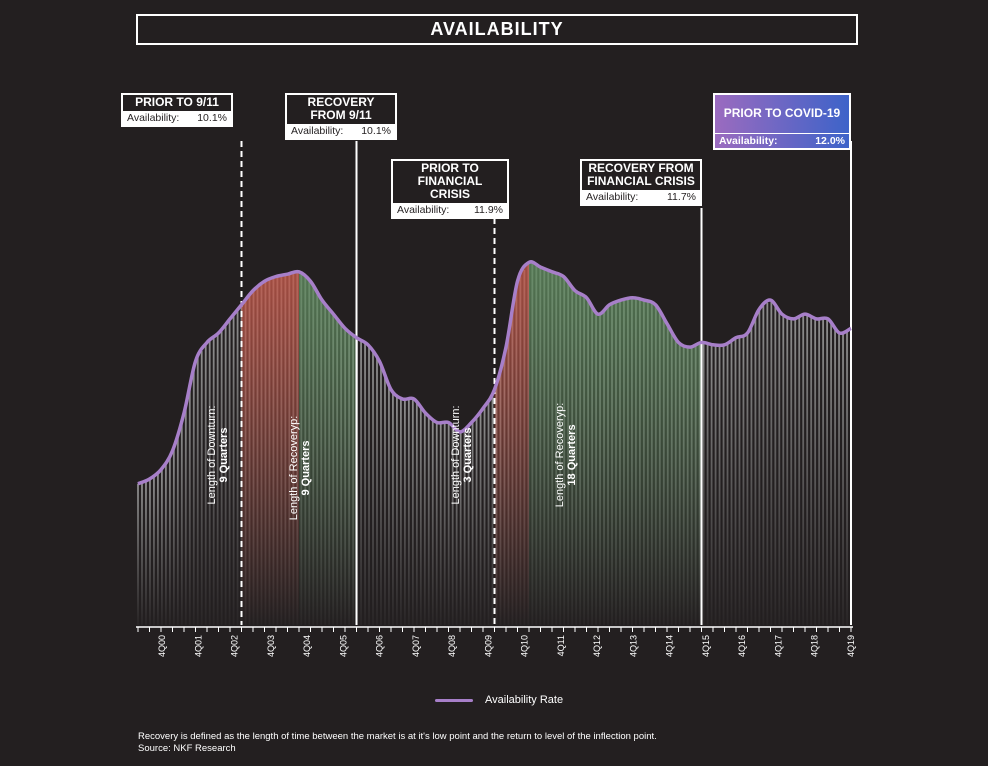 Image resolution: width=988 pixels, height=766 pixels. Describe the element at coordinates (177, 110) in the screenshot. I see `callout-prior-to-9-11: PRIOR TO 9/11 Availability: 10.1%` at that location.